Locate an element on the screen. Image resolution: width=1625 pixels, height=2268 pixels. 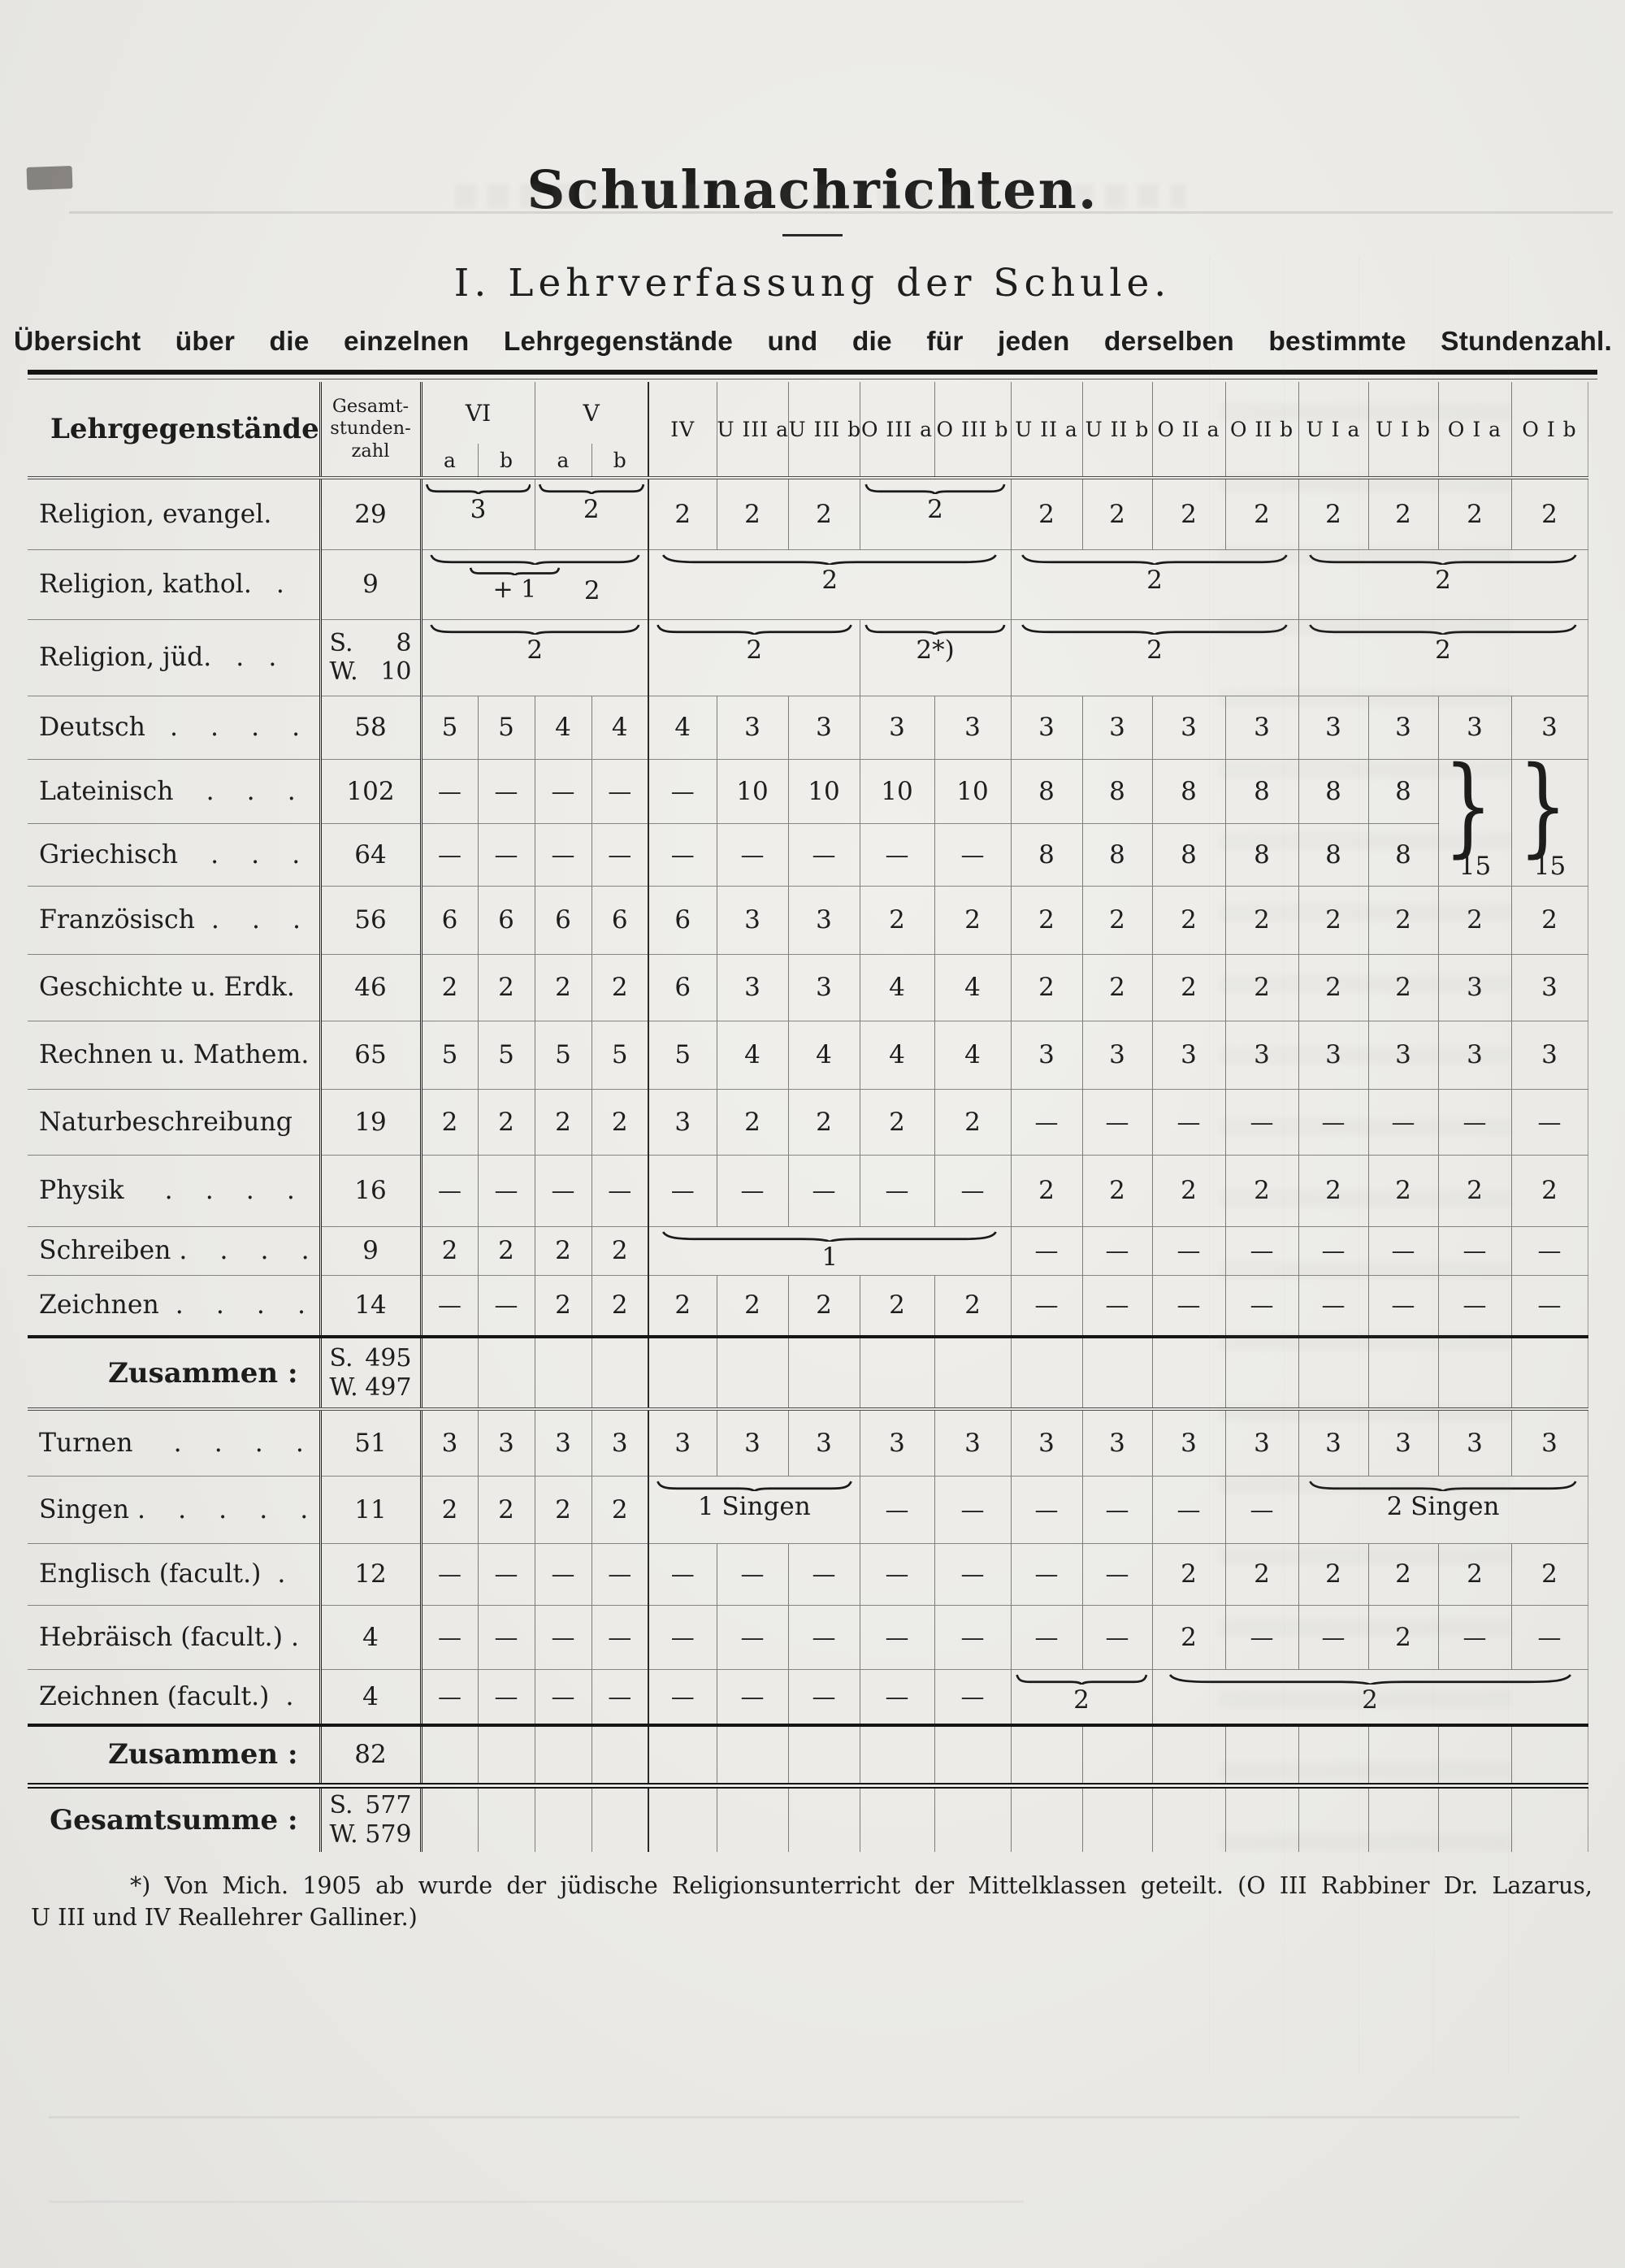
brace-group-cell: 2 is located at coordinates (1443, 657).